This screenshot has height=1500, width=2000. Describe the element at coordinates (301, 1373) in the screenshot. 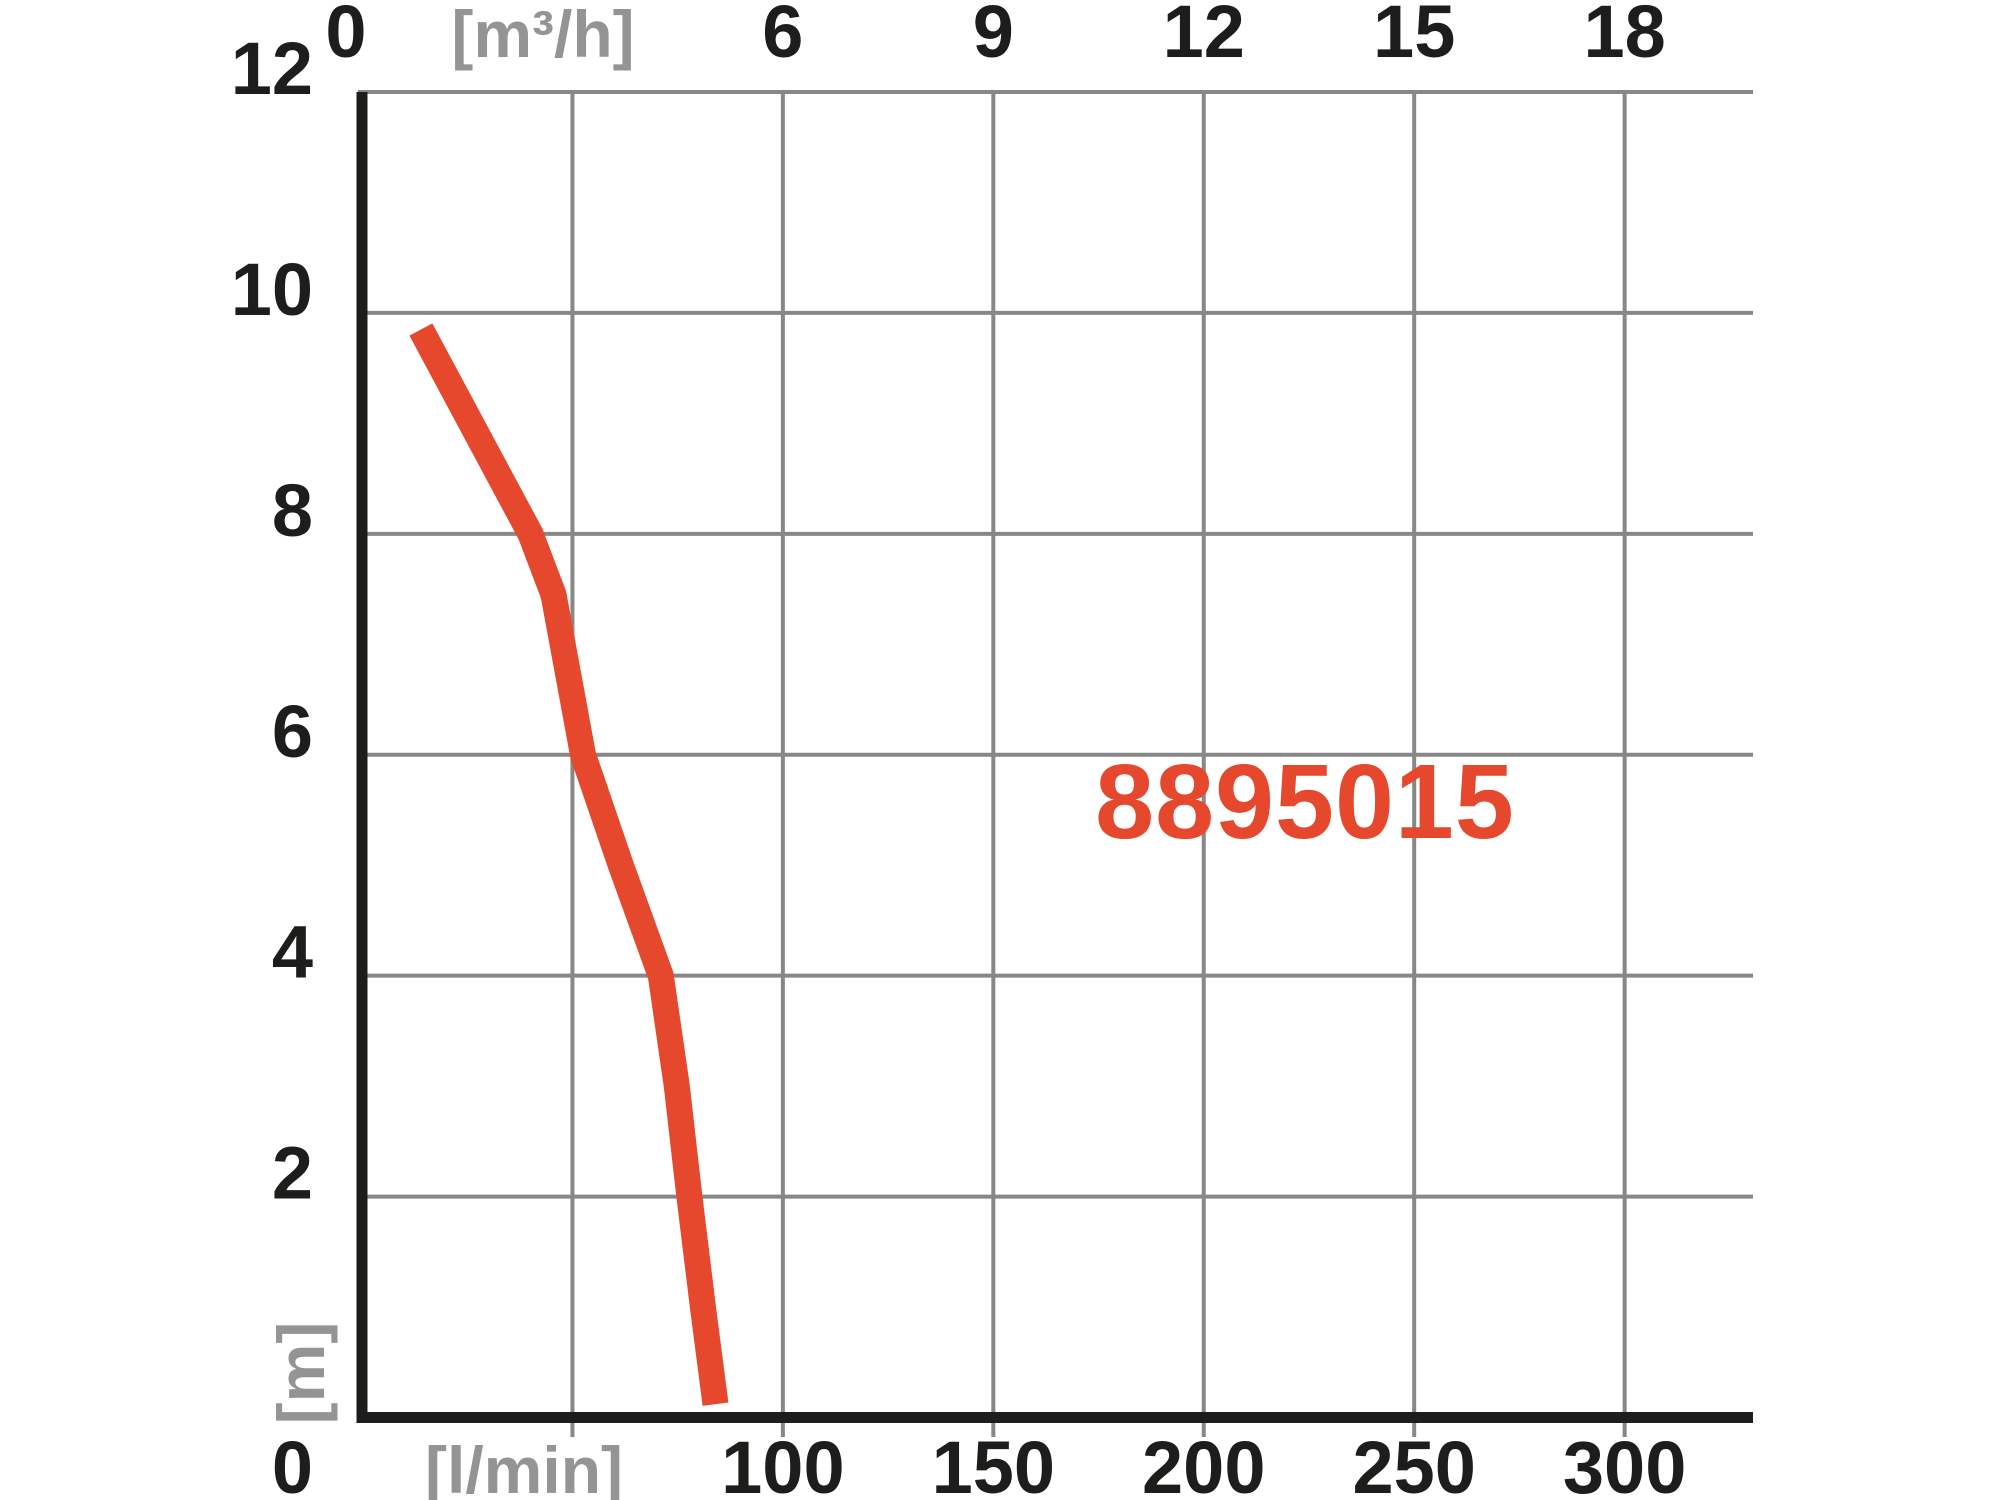

I see `left-axis-unit-label: [m]` at that location.